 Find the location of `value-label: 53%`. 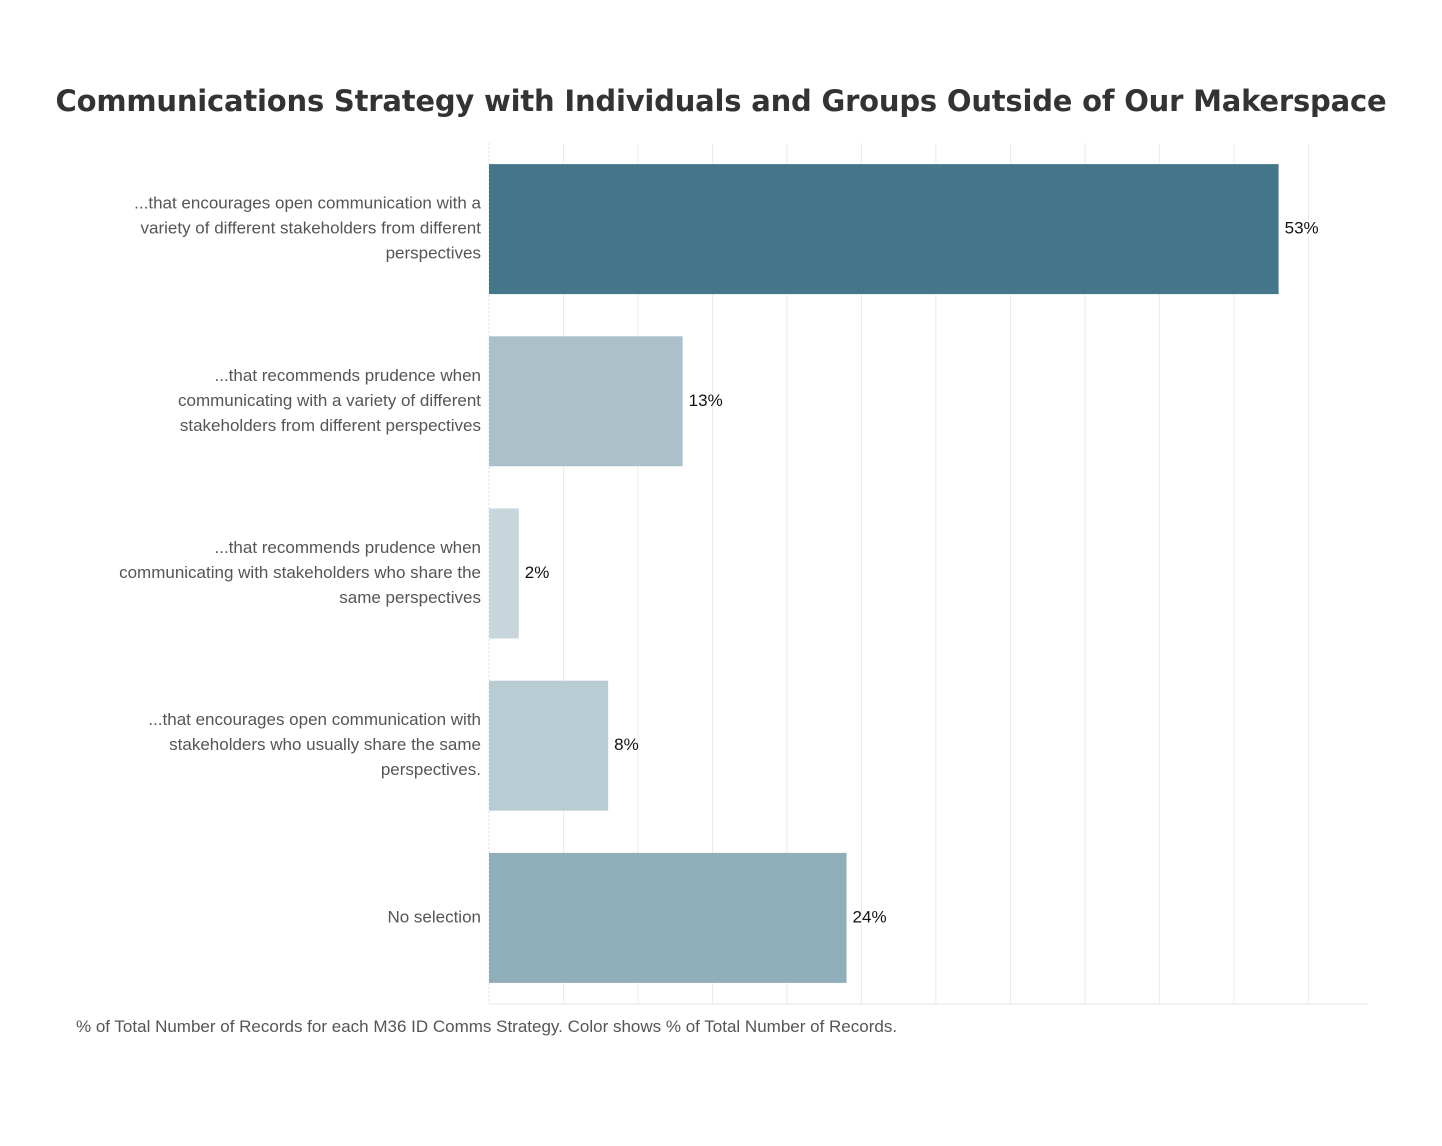

value-label: 53% is located at coordinates (1302, 228).